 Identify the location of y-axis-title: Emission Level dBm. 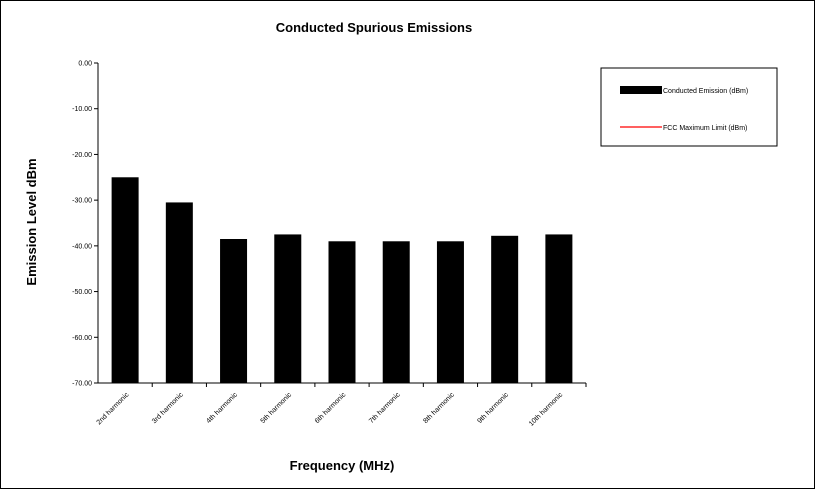
(31, 221).